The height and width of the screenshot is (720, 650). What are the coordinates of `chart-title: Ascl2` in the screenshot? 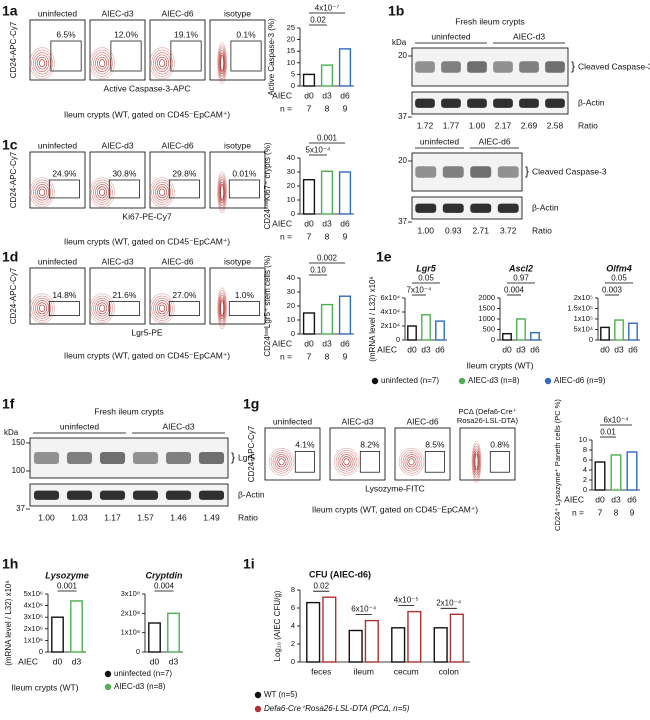 It's located at (520, 268).